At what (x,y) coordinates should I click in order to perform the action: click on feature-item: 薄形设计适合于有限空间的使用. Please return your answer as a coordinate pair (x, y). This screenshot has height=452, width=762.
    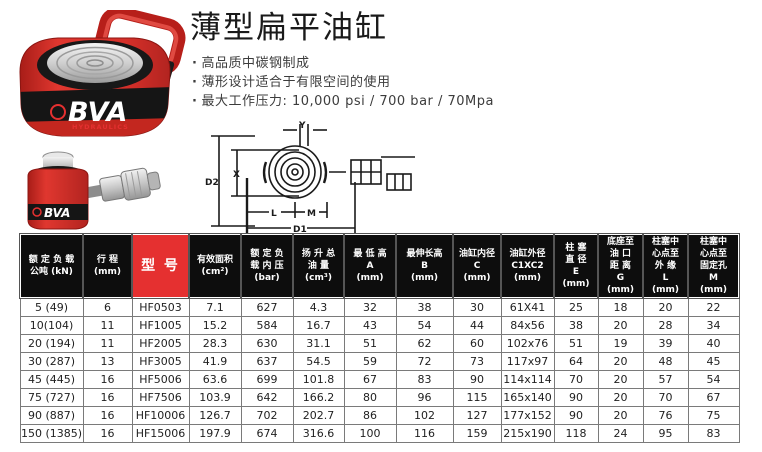
    Looking at the image, I should click on (343, 82).